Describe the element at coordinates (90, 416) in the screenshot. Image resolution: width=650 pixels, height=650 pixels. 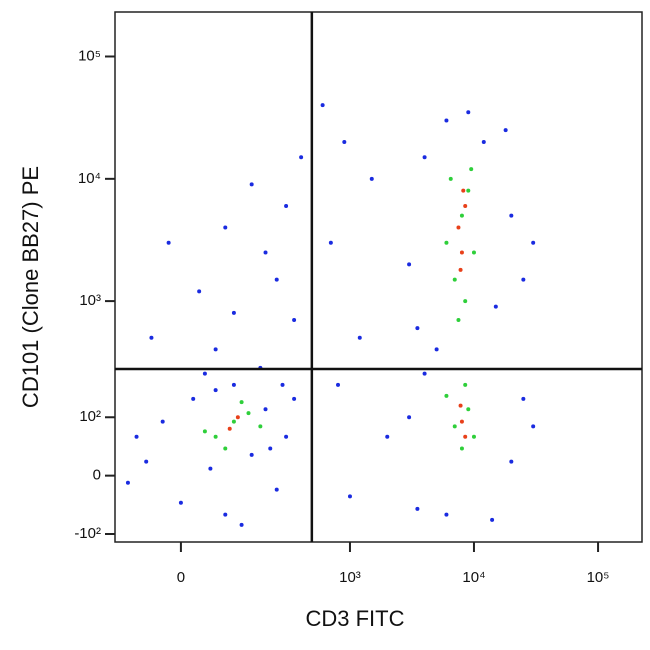
I see `y-tick-label: 10²` at that location.